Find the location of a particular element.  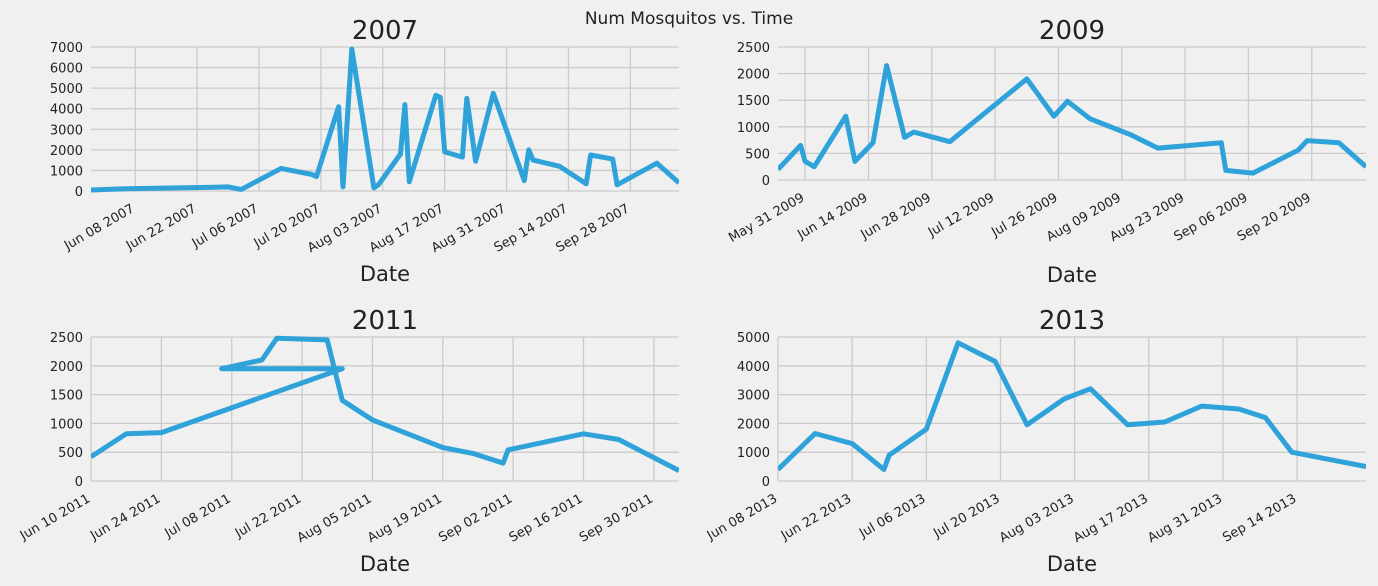

x-tick-label: Jul 06 2007 is located at coordinates (225, 226).